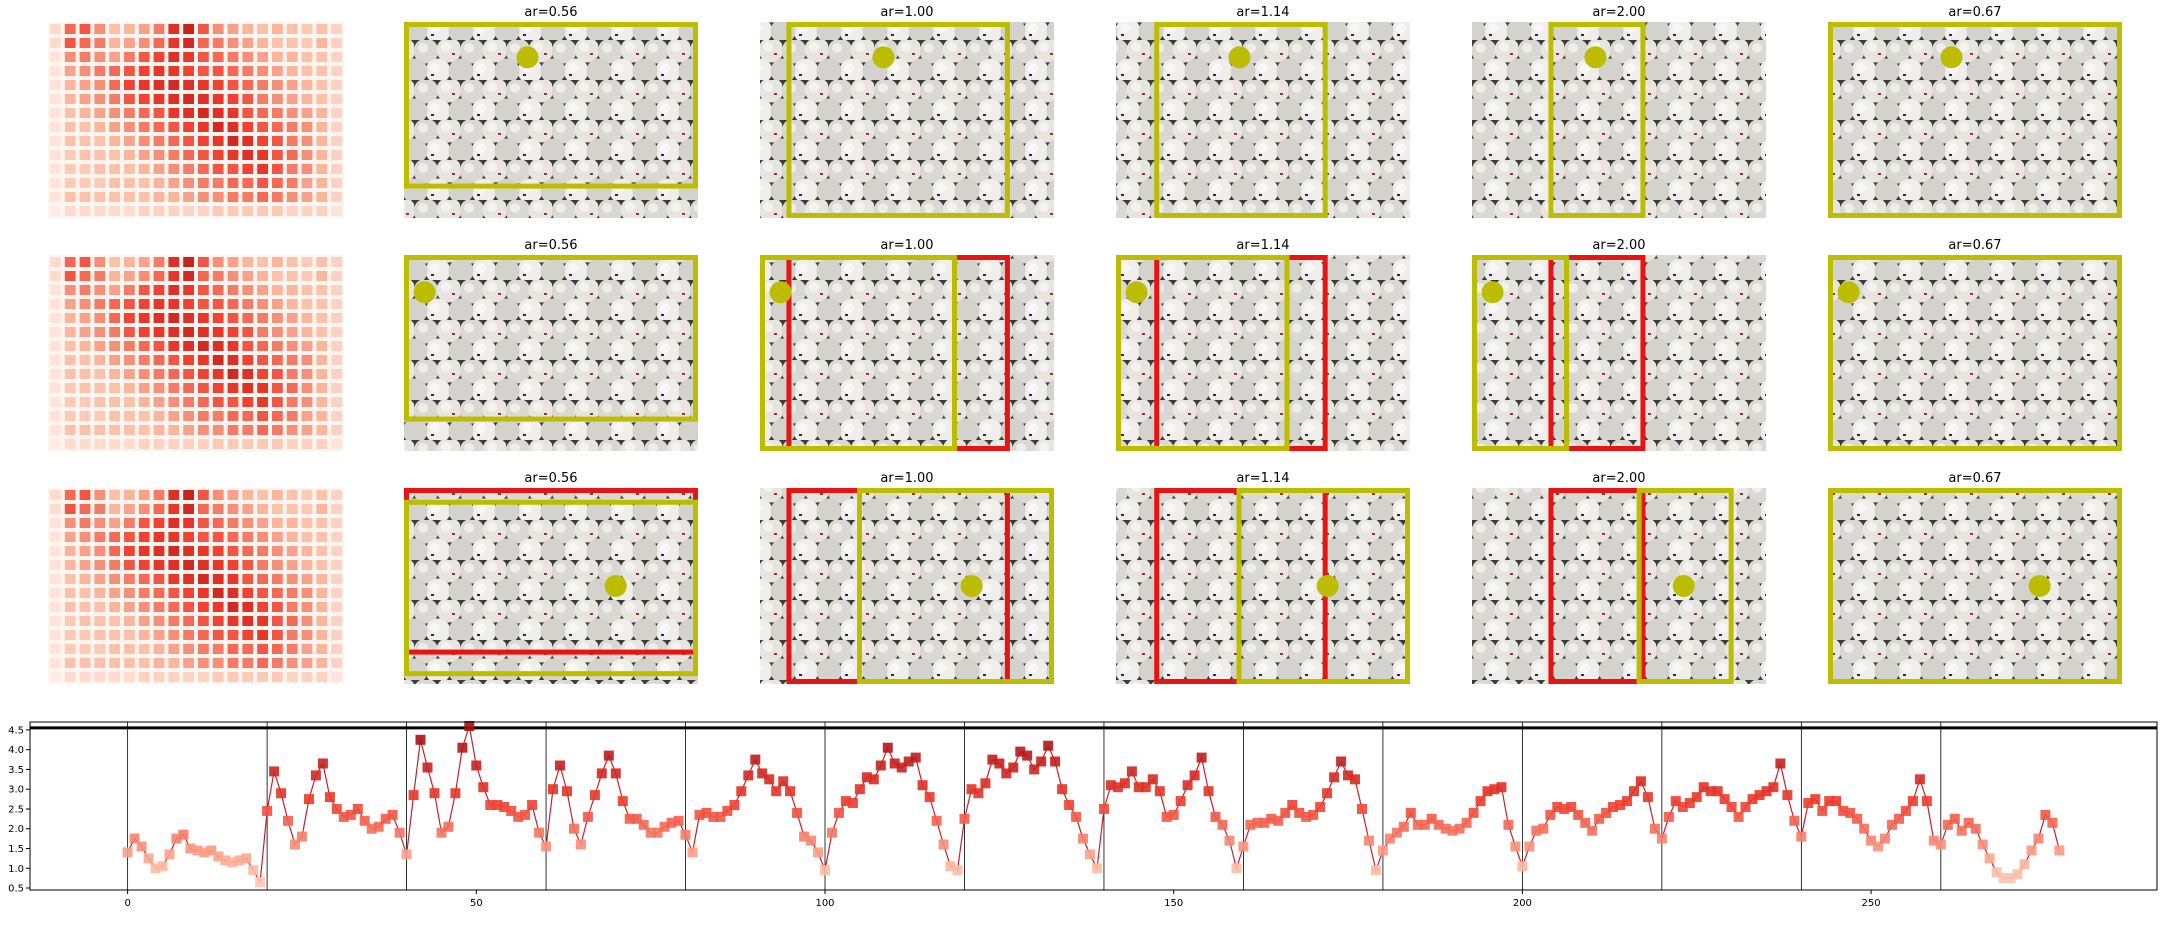  I want to click on image-panel: ar=0.67, so click(1975, 577).